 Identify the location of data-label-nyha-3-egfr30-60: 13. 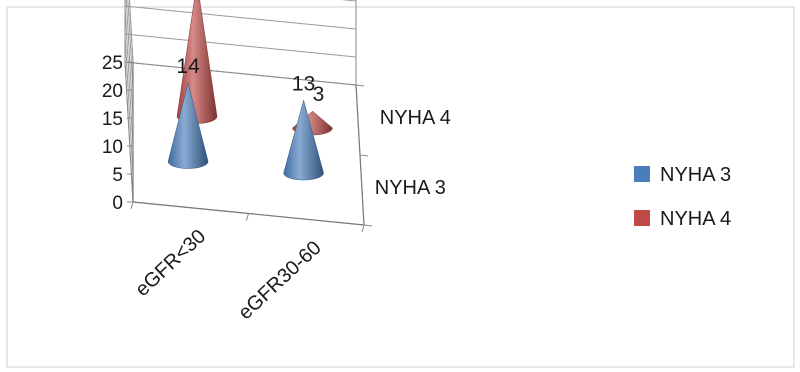
(303, 83).